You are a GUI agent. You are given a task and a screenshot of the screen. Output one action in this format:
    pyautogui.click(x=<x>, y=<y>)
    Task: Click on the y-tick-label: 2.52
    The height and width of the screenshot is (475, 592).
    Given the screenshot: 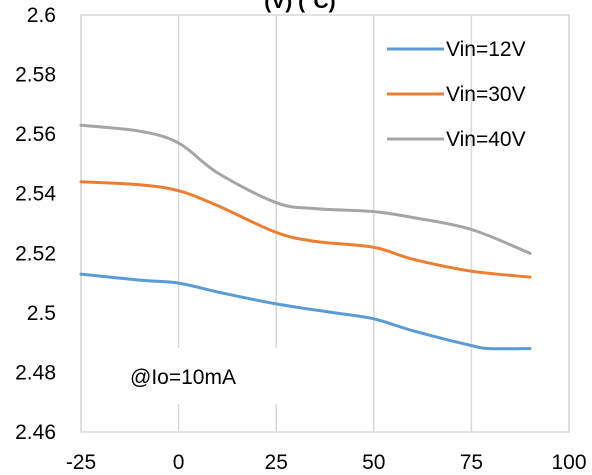 What is the action you would take?
    pyautogui.click(x=35, y=253)
    